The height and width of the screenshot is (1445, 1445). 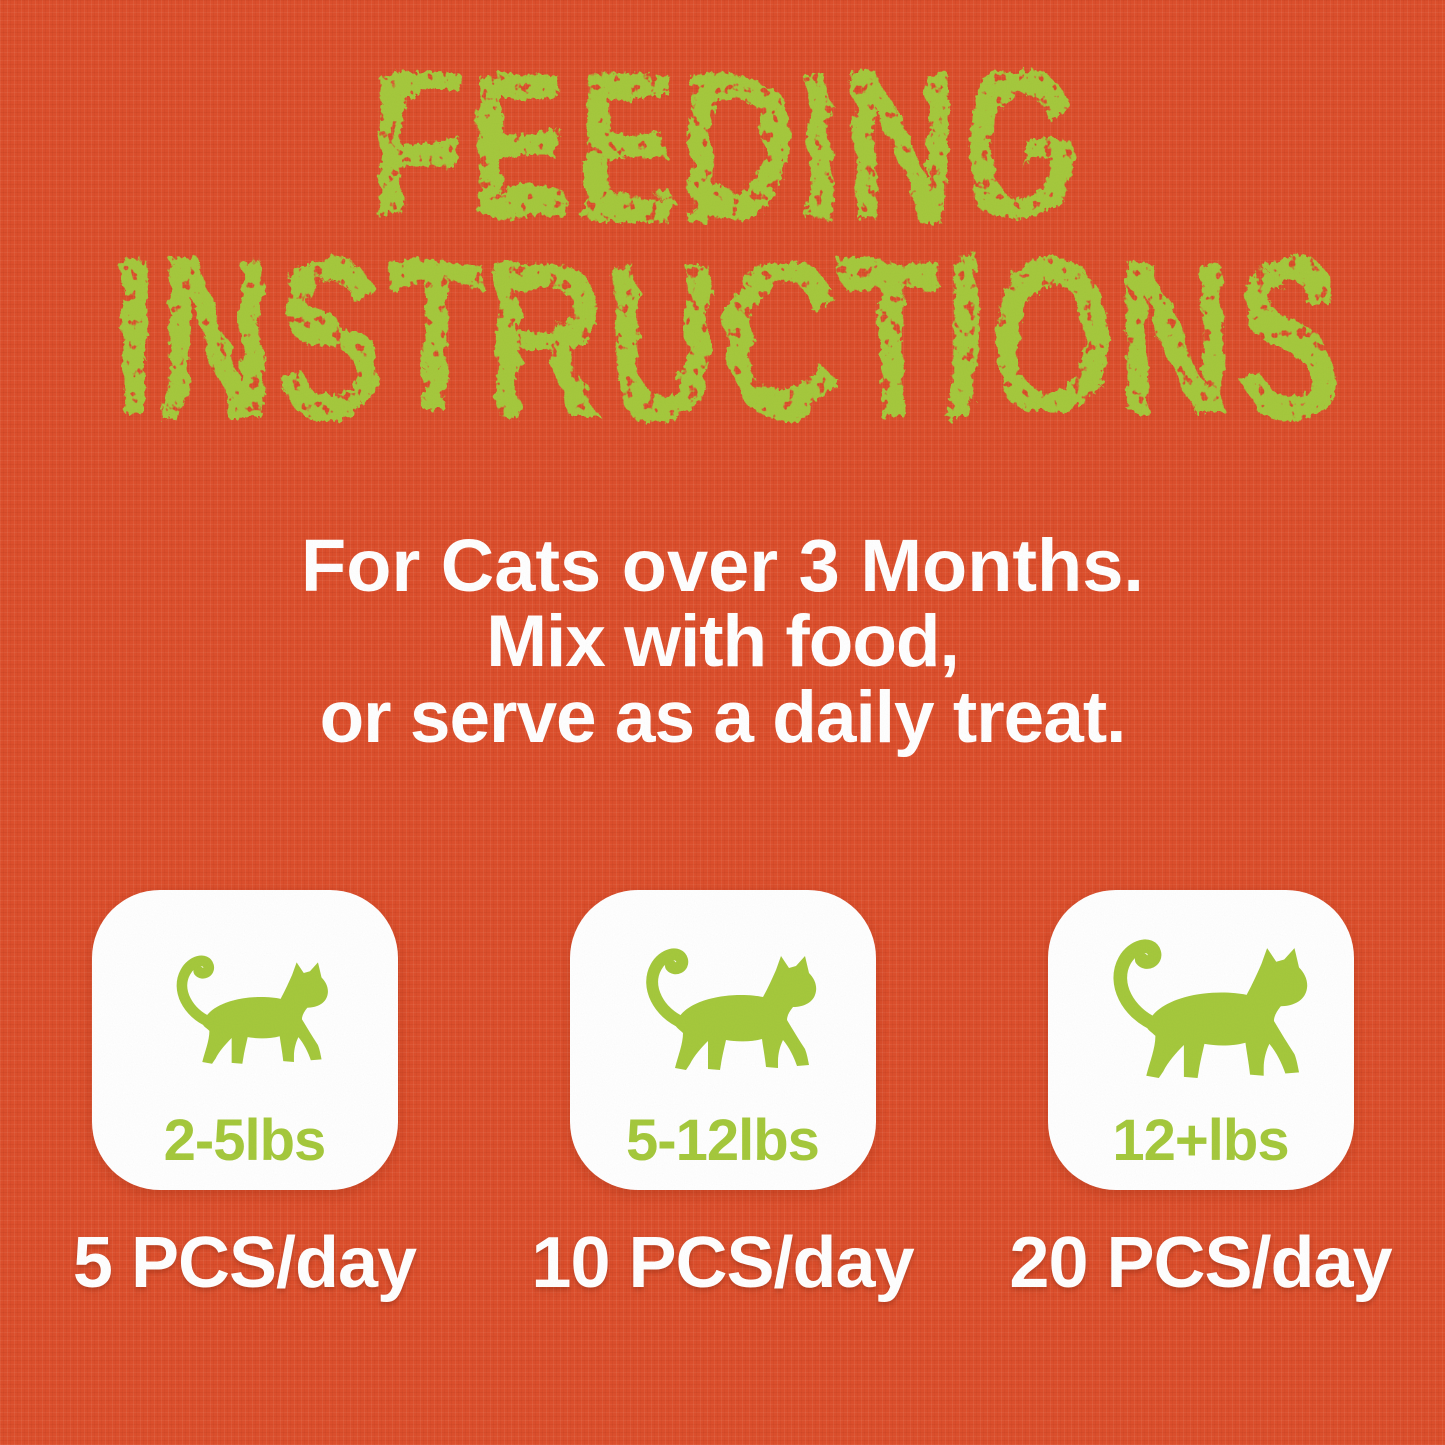 I want to click on weight-card-column-small: 2-5lbs 5 PCS/day, so click(x=245, y=1096).